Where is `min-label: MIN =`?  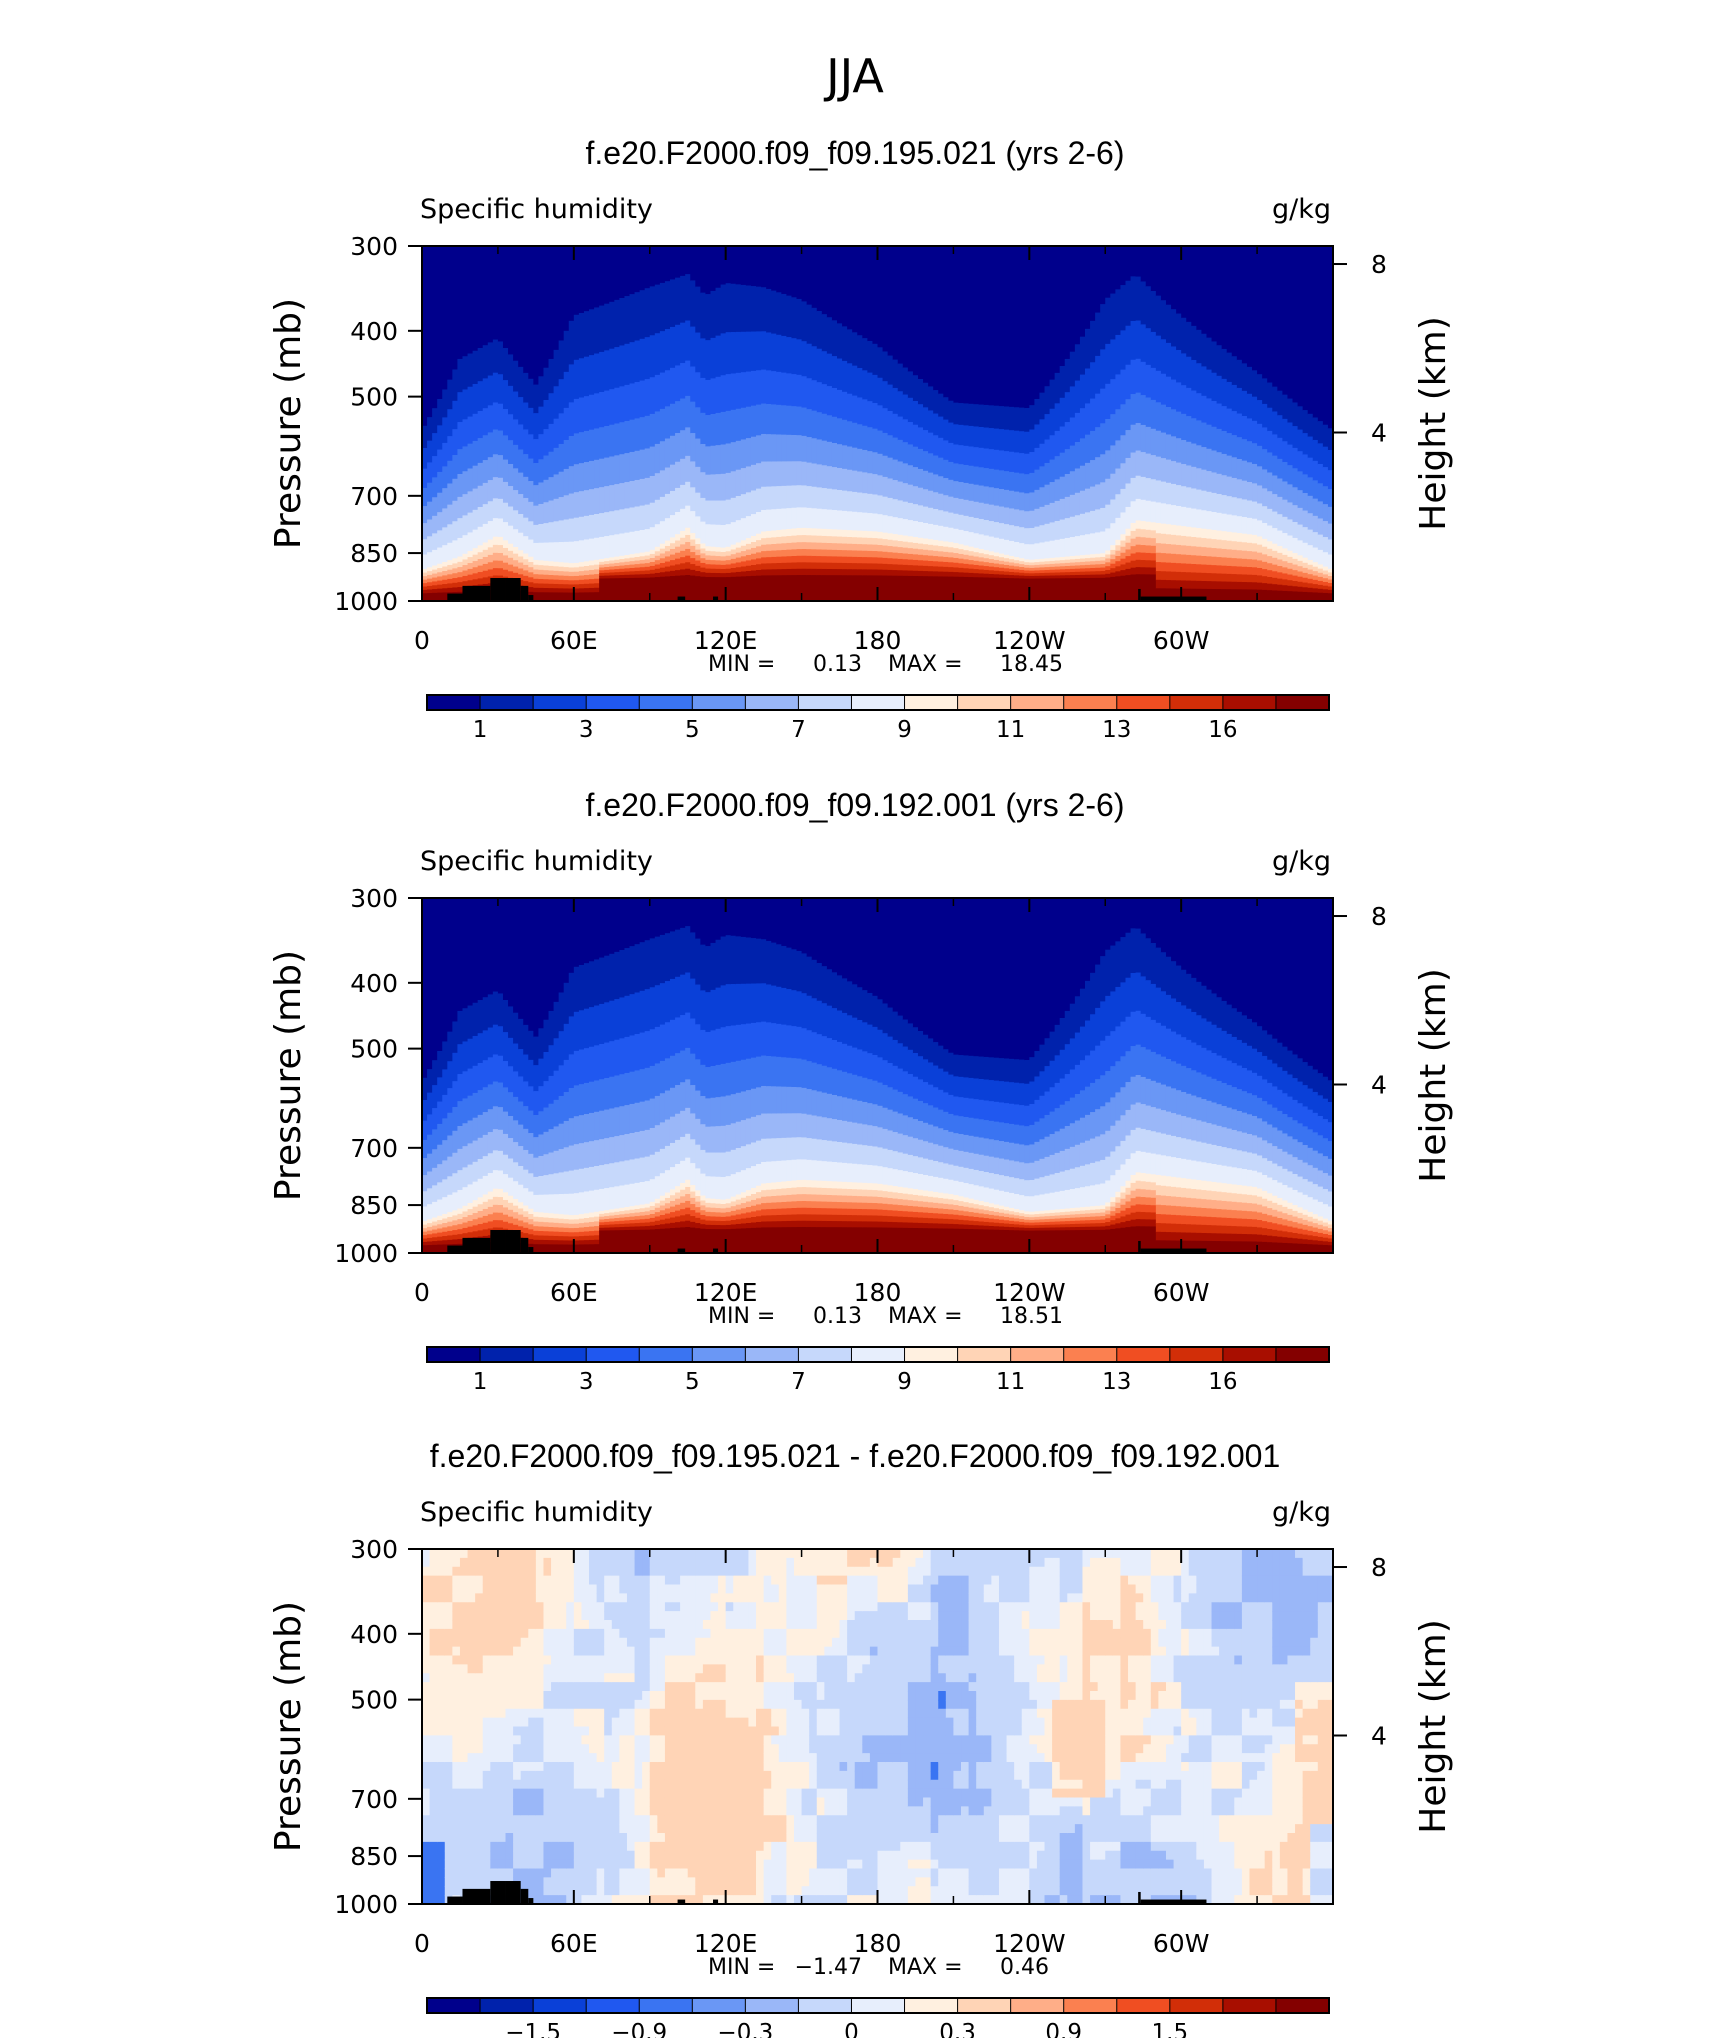
min-label: MIN = is located at coordinates (741, 664).